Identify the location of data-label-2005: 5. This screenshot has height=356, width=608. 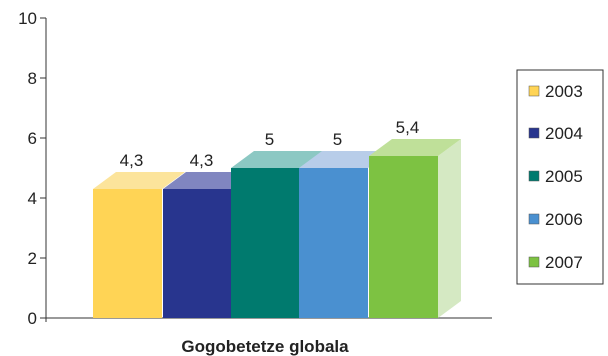
(269, 139).